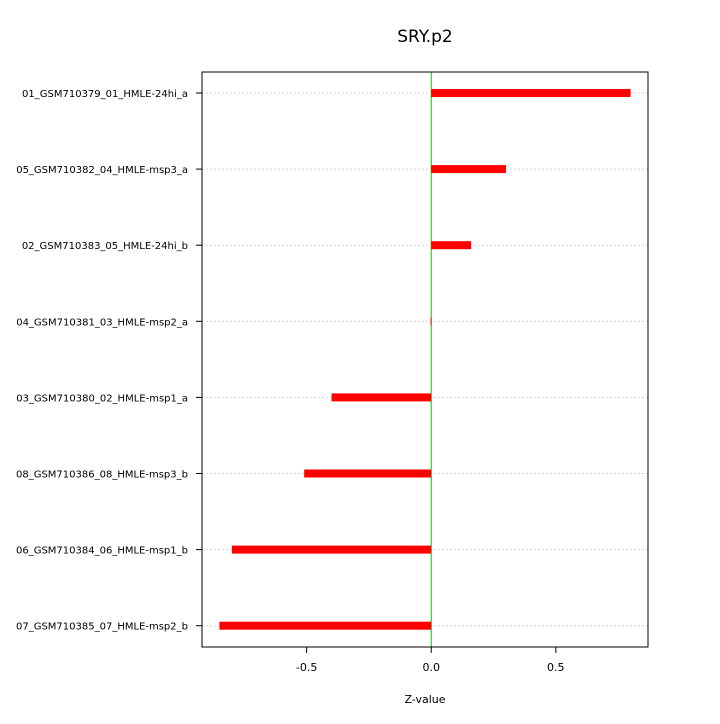 The width and height of the screenshot is (720, 724). I want to click on y-tick-label: 08_GSM710386_08_HMLE-msp3_b, so click(102, 475).